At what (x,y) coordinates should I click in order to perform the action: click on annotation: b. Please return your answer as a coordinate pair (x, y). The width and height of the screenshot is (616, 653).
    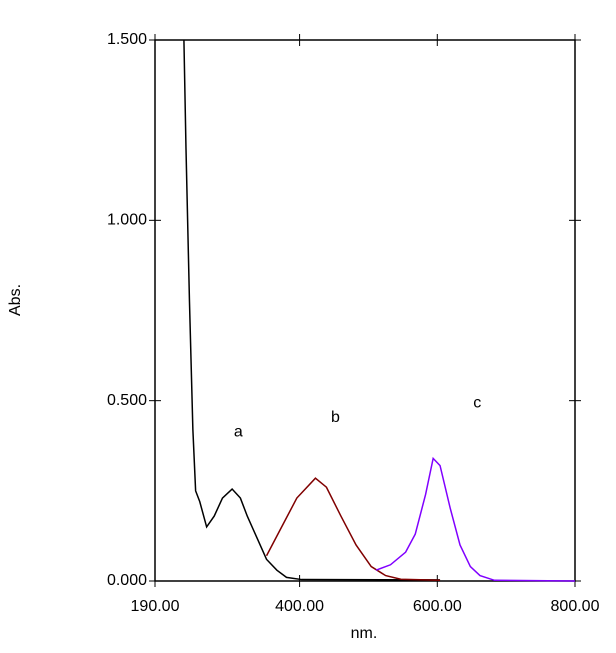
    Looking at the image, I should click on (335, 417).